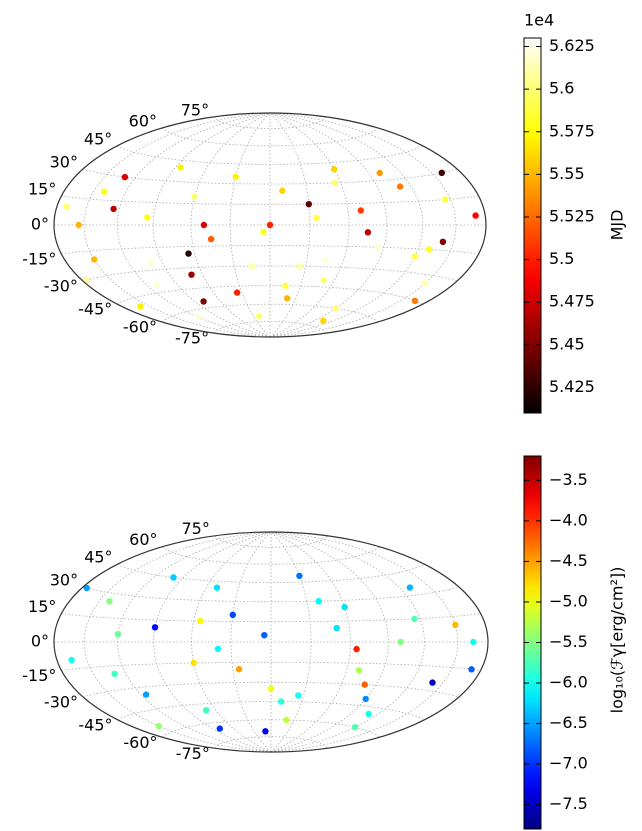 This screenshot has width=642, height=831. Describe the element at coordinates (617, 225) in the screenshot. I see `colorbar-label: MJD` at that location.